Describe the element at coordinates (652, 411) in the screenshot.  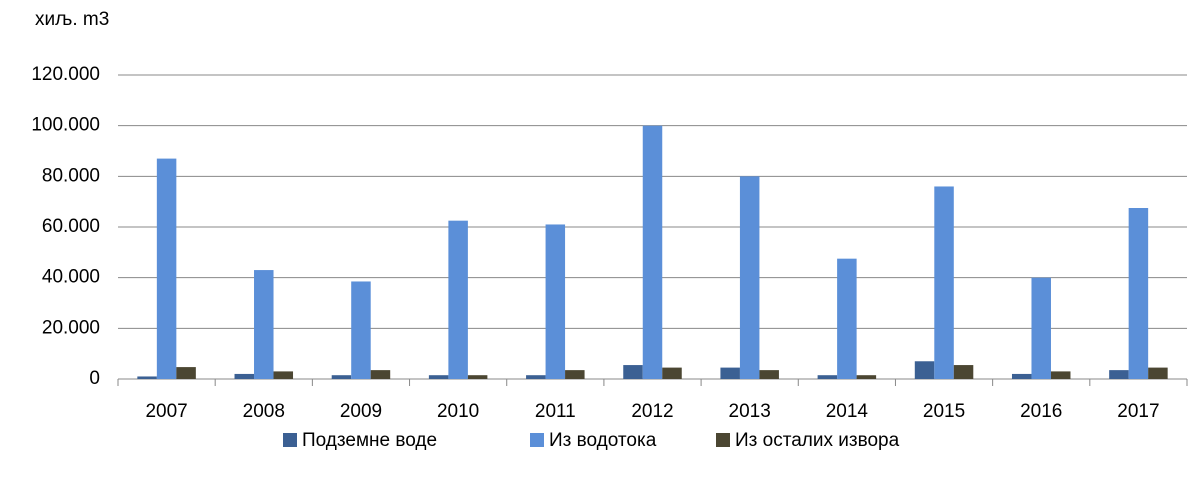
I see `x-tick-label: 2012` at that location.